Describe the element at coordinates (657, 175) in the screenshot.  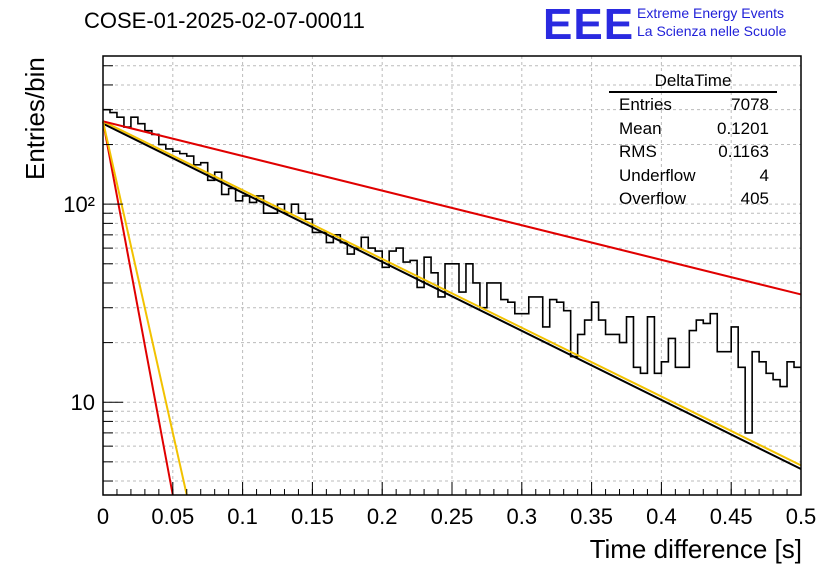
I see `stats-label: Underflow` at that location.